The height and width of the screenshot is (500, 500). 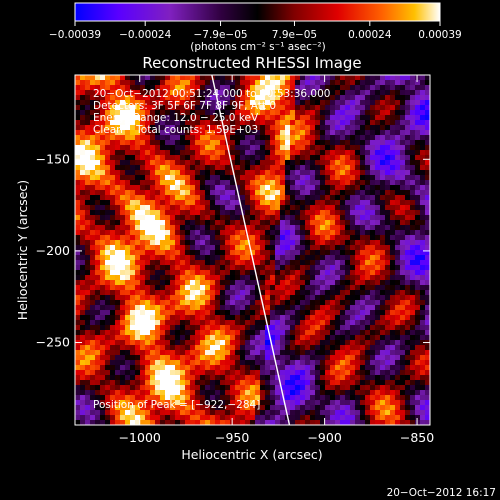 What do you see at coordinates (257, 12) in the screenshot?
I see `colorbar` at bounding box center [257, 12].